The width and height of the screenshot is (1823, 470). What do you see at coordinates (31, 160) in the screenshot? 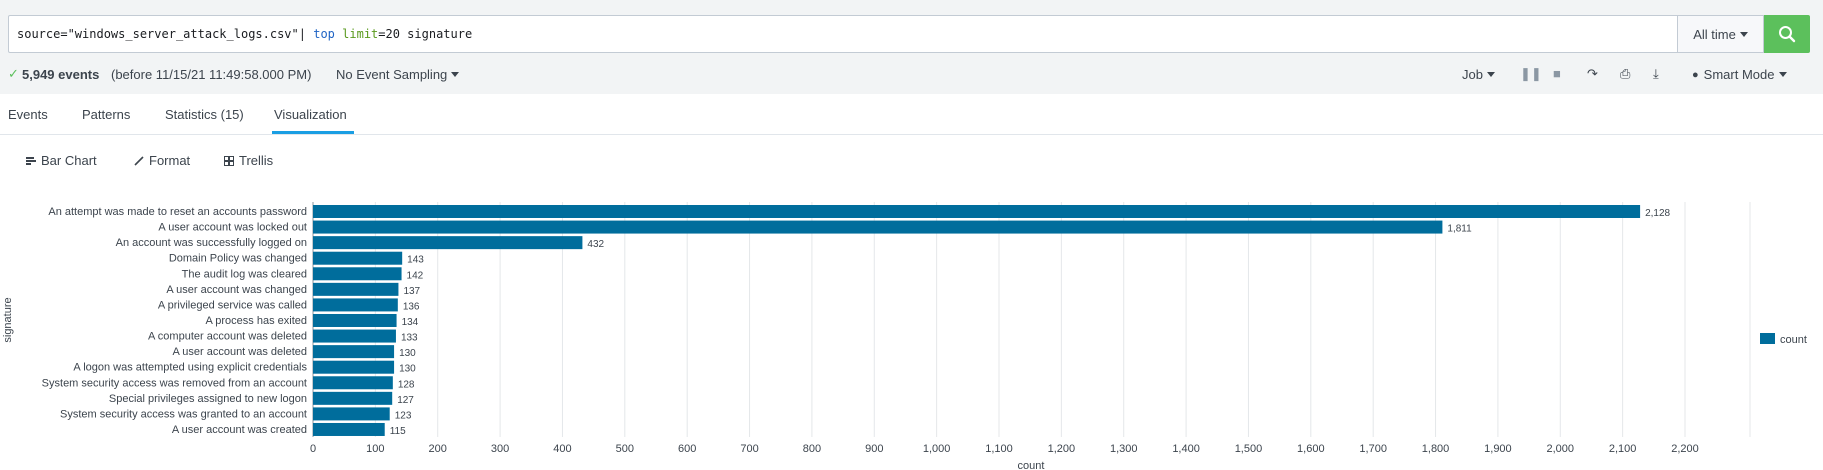
I see `bar-chart-icon` at bounding box center [31, 160].